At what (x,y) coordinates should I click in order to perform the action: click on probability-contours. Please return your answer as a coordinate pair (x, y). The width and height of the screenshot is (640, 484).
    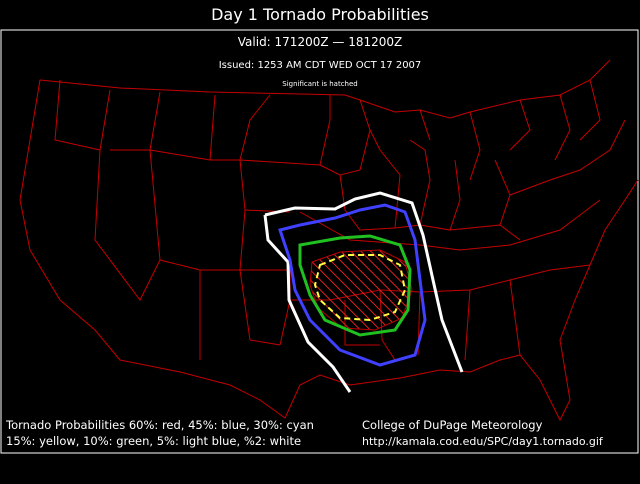
    Looking at the image, I should click on (363, 292).